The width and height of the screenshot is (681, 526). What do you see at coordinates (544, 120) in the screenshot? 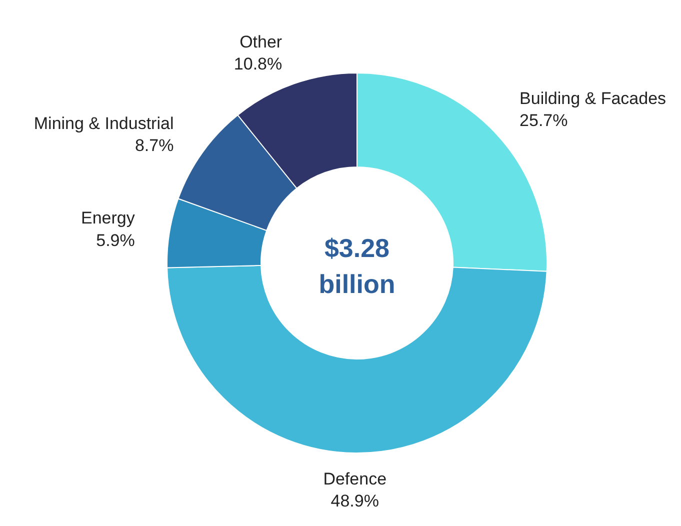
I see `data-label: 25.7%` at bounding box center [544, 120].